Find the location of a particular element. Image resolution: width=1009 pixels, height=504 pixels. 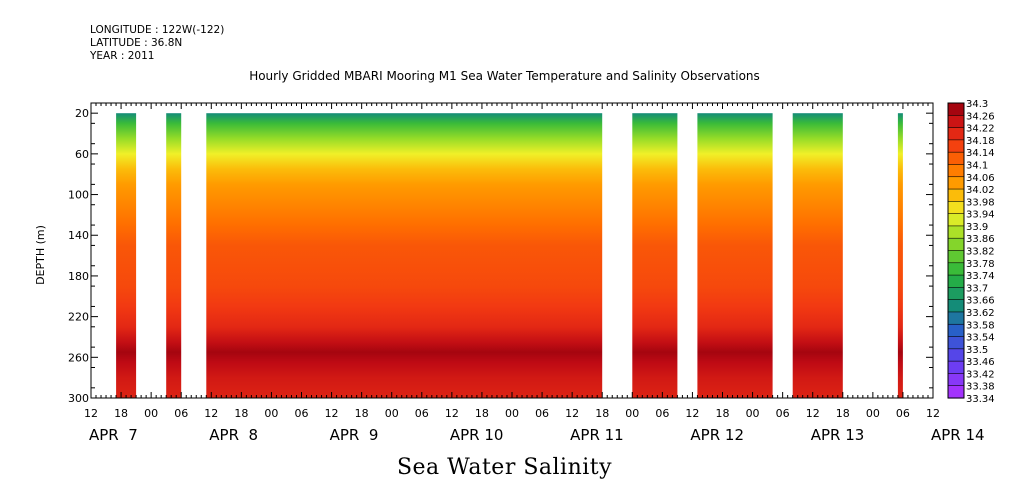

colorbar-label: 33.98 is located at coordinates (980, 202).